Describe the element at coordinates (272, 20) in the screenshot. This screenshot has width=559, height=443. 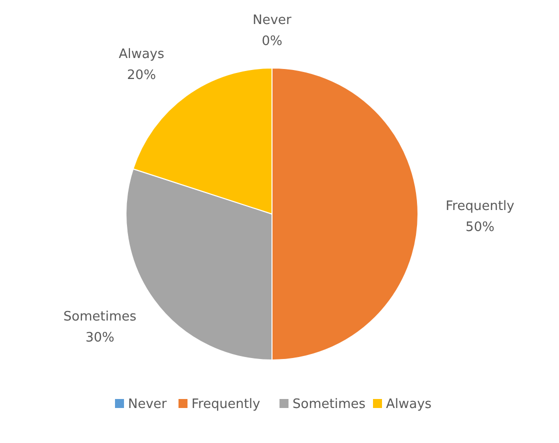
I see `category-label: Never` at that location.